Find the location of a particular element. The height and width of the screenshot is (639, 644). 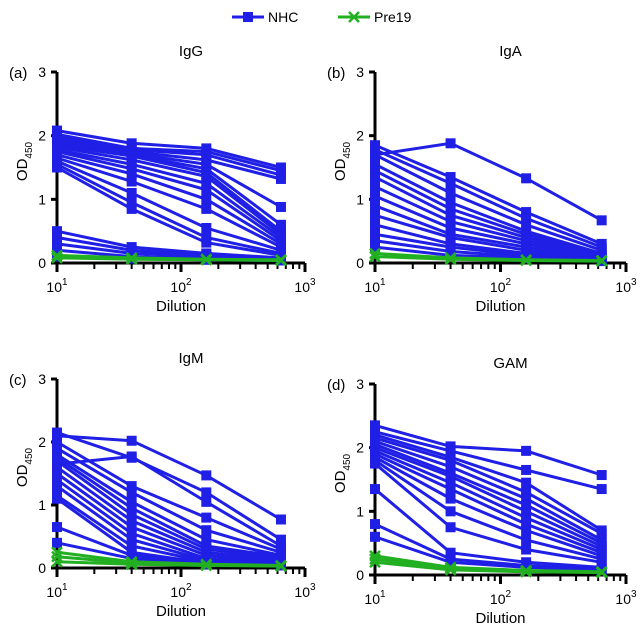

panel-iga-title: IgA is located at coordinates (510, 51).